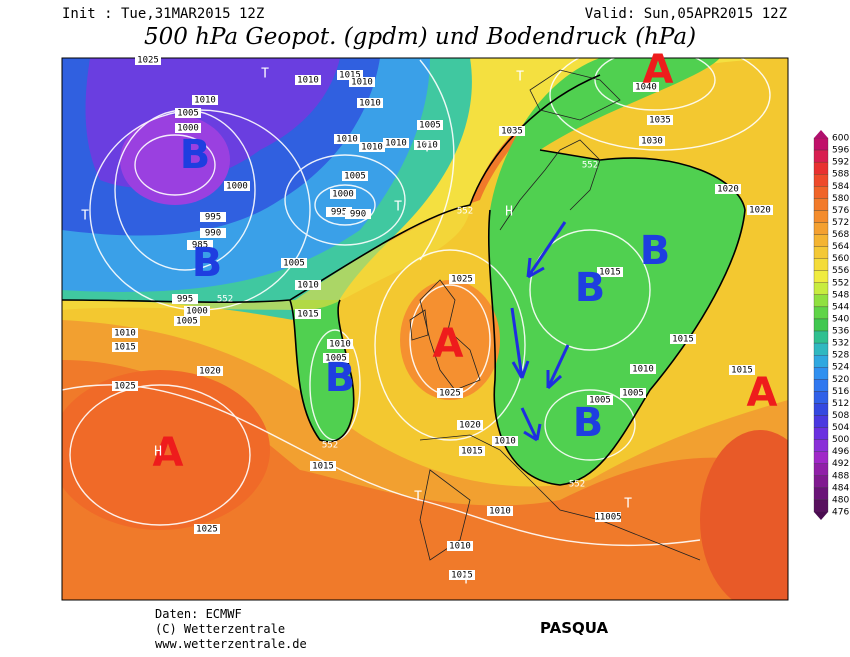 The height and width of the screenshot is (657, 850). What do you see at coordinates (840, 344) in the screenshot?
I see `colorbar-label: 532` at bounding box center [840, 344].